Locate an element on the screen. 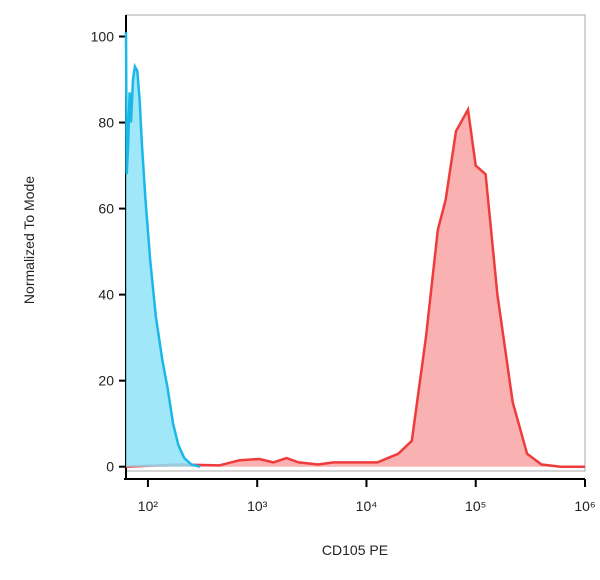 Image resolution: width=600 pixels, height=580 pixels. y-tick-label: 0 is located at coordinates (110, 467).